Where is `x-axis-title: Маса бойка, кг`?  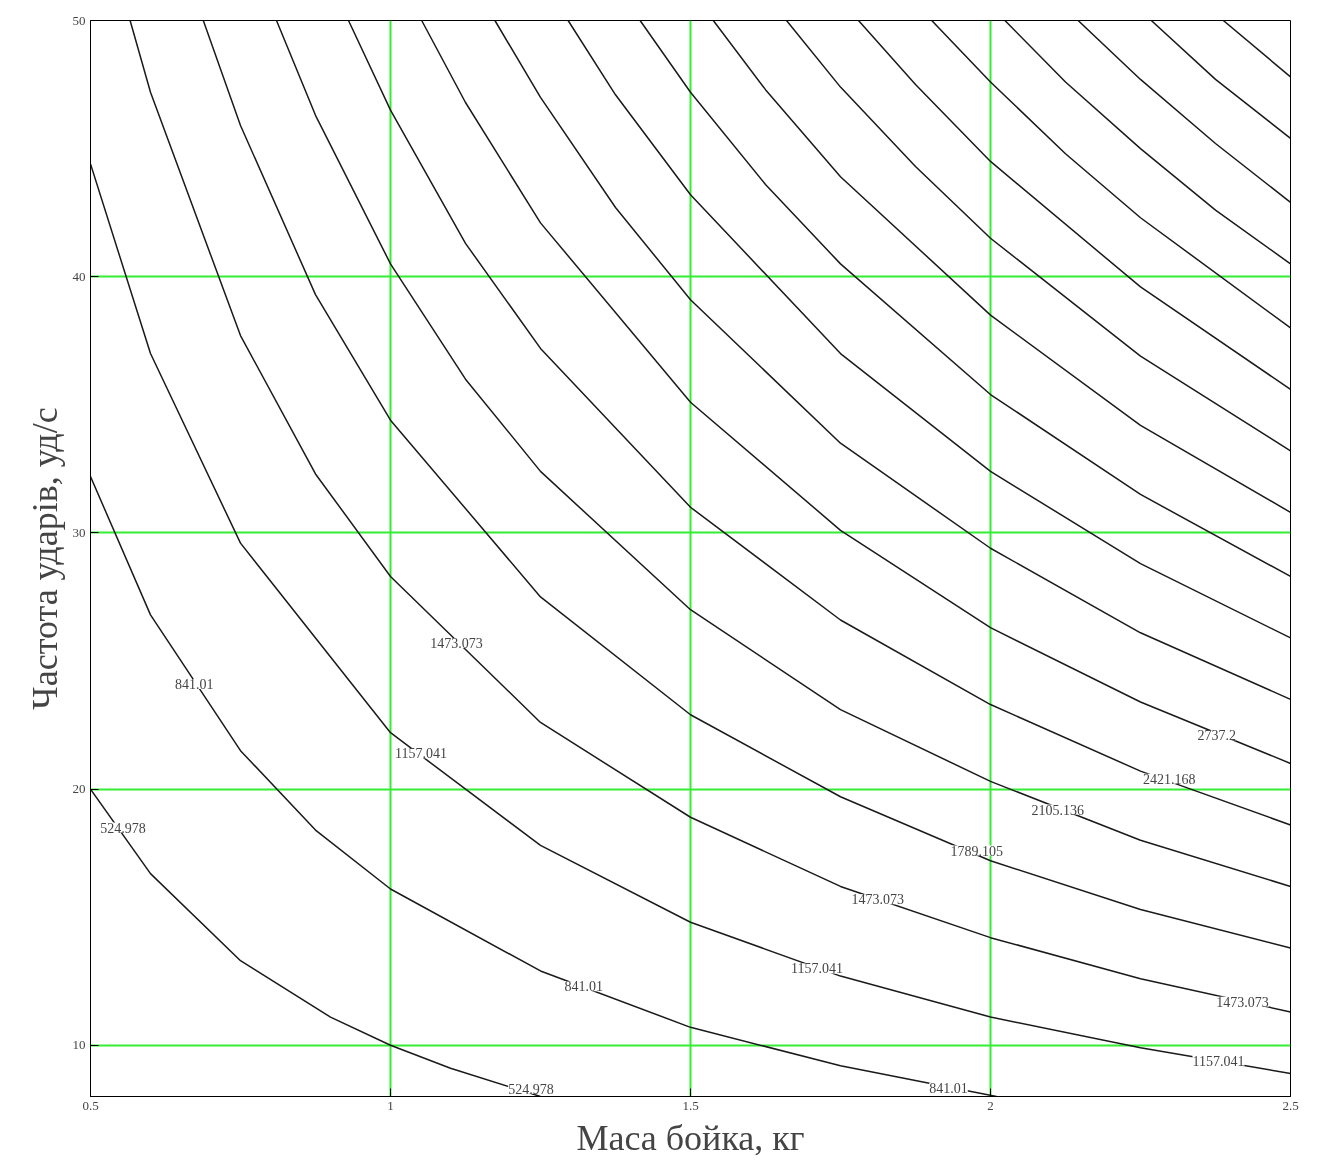
x-axis-title: Маса бойка, кг is located at coordinates (690, 1137).